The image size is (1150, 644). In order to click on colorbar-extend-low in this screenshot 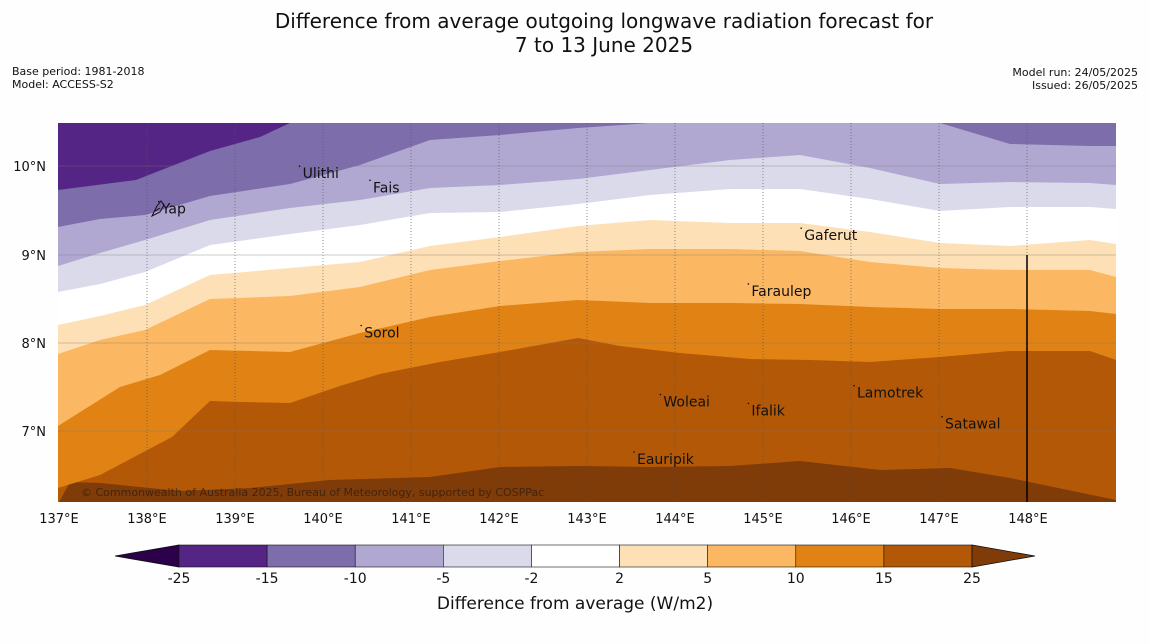, I will do `click(147, 556)`.